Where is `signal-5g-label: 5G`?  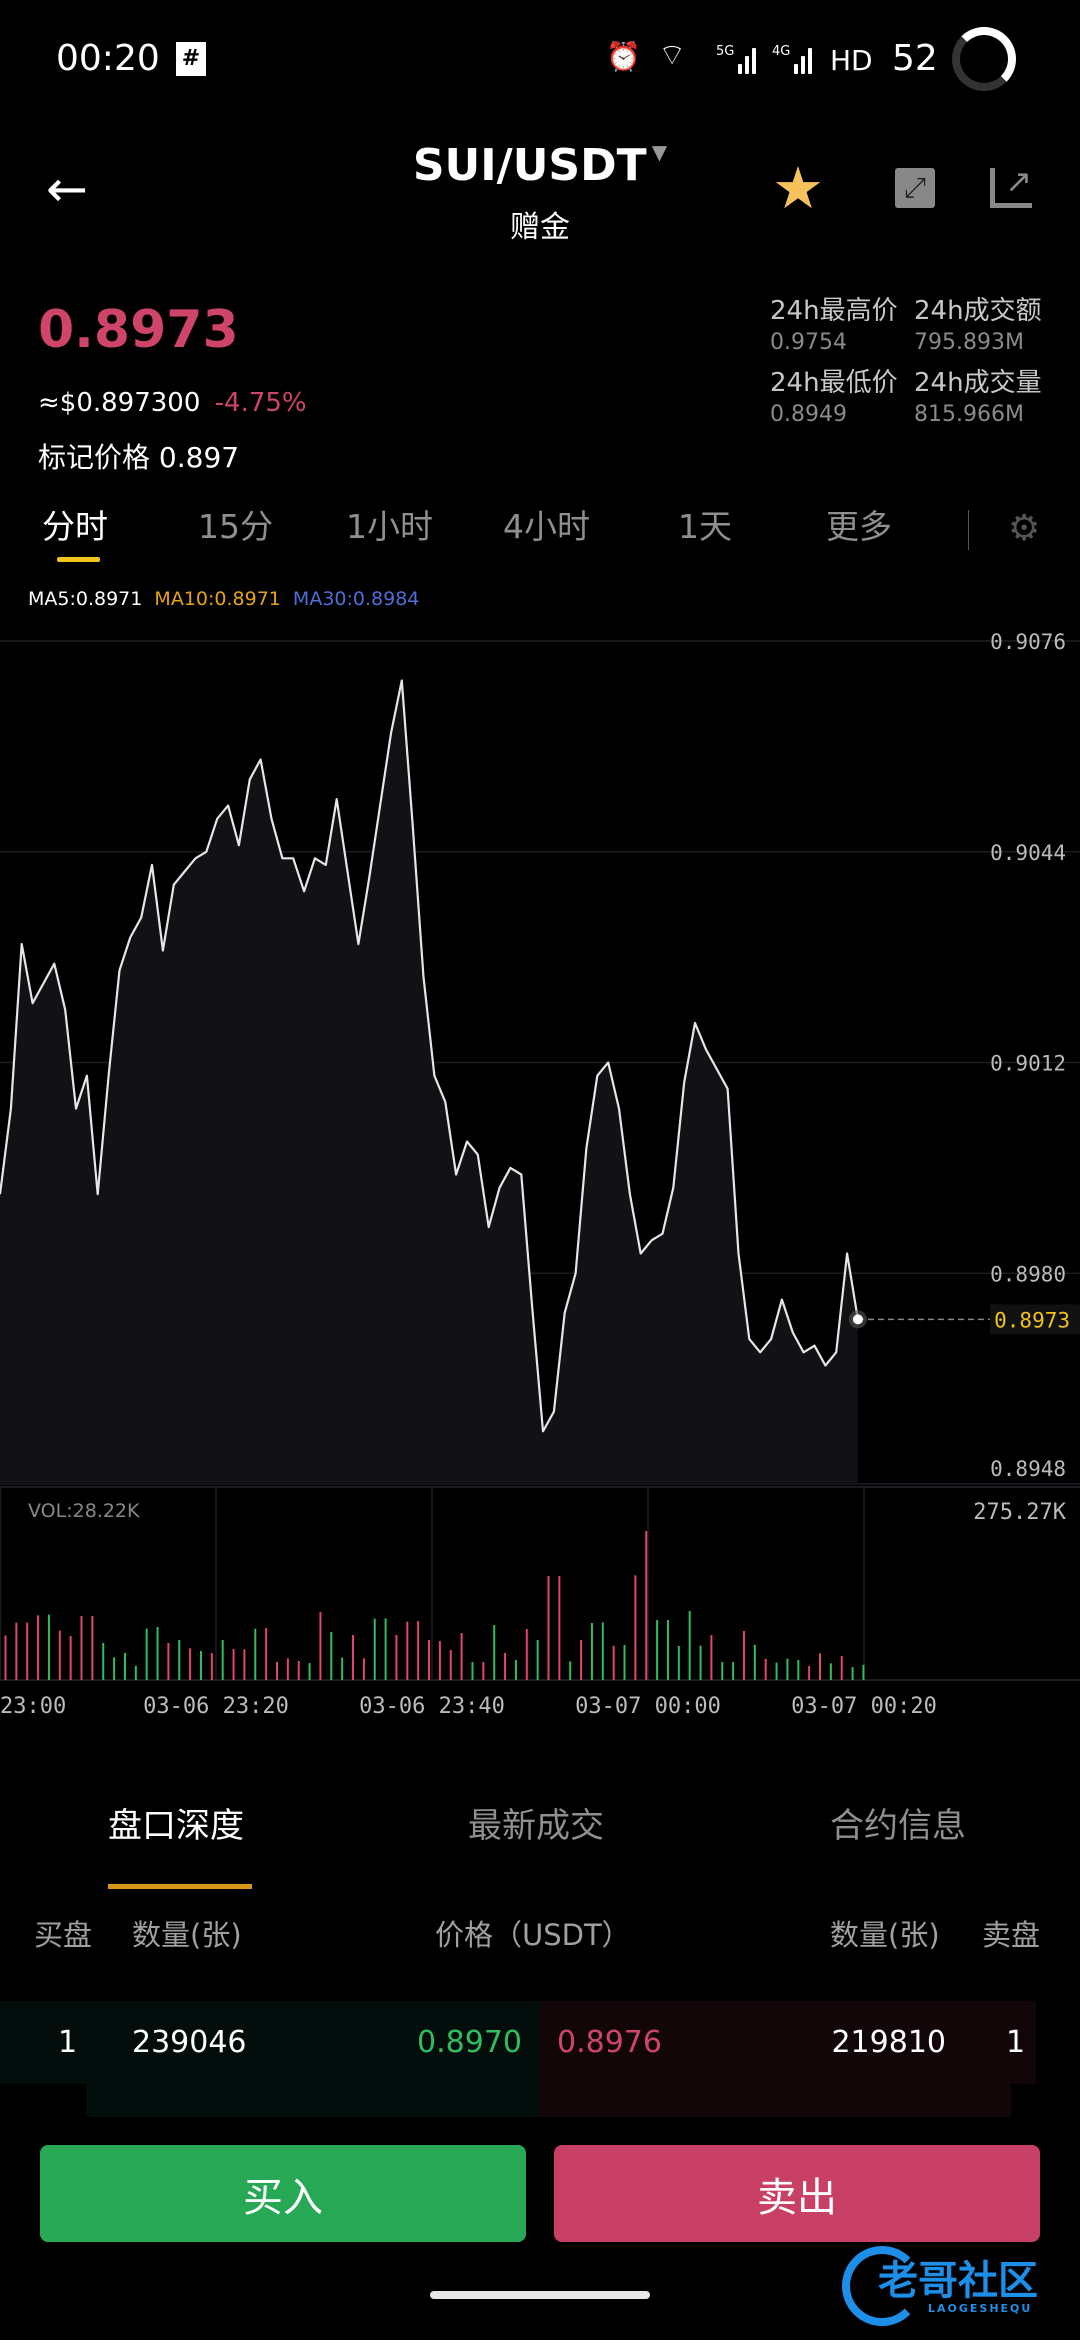
signal-5g-label: 5G is located at coordinates (725, 51).